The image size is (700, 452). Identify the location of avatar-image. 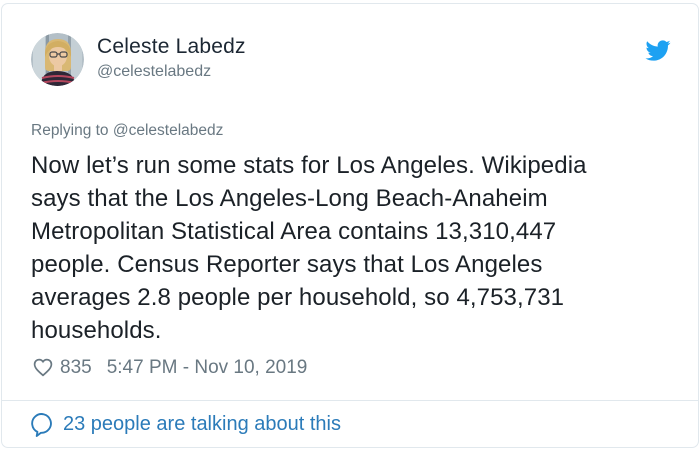
(57, 59).